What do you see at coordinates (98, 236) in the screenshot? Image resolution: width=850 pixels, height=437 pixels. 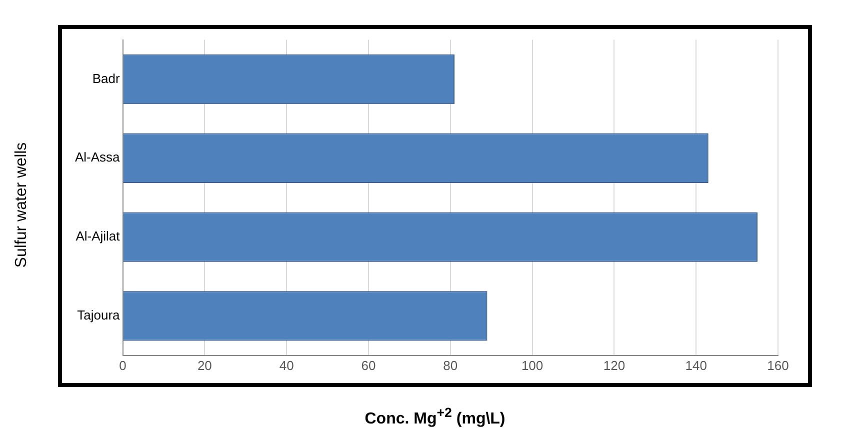 I see `y-tick-label: Al-Ajilat` at bounding box center [98, 236].